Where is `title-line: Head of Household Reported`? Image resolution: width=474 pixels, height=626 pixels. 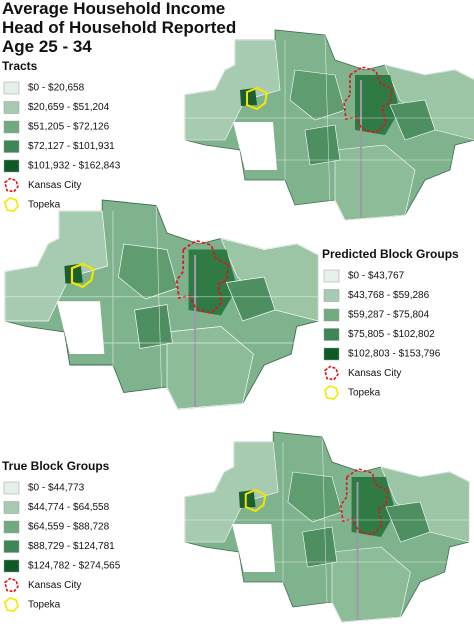
title-line: Head of Household Reported is located at coordinates (119, 27).